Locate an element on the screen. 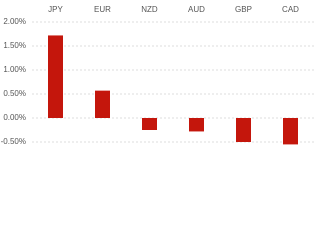 Image resolution: width=324 pixels, height=240 pixels. y-tick-label: 2.00% is located at coordinates (14, 21).